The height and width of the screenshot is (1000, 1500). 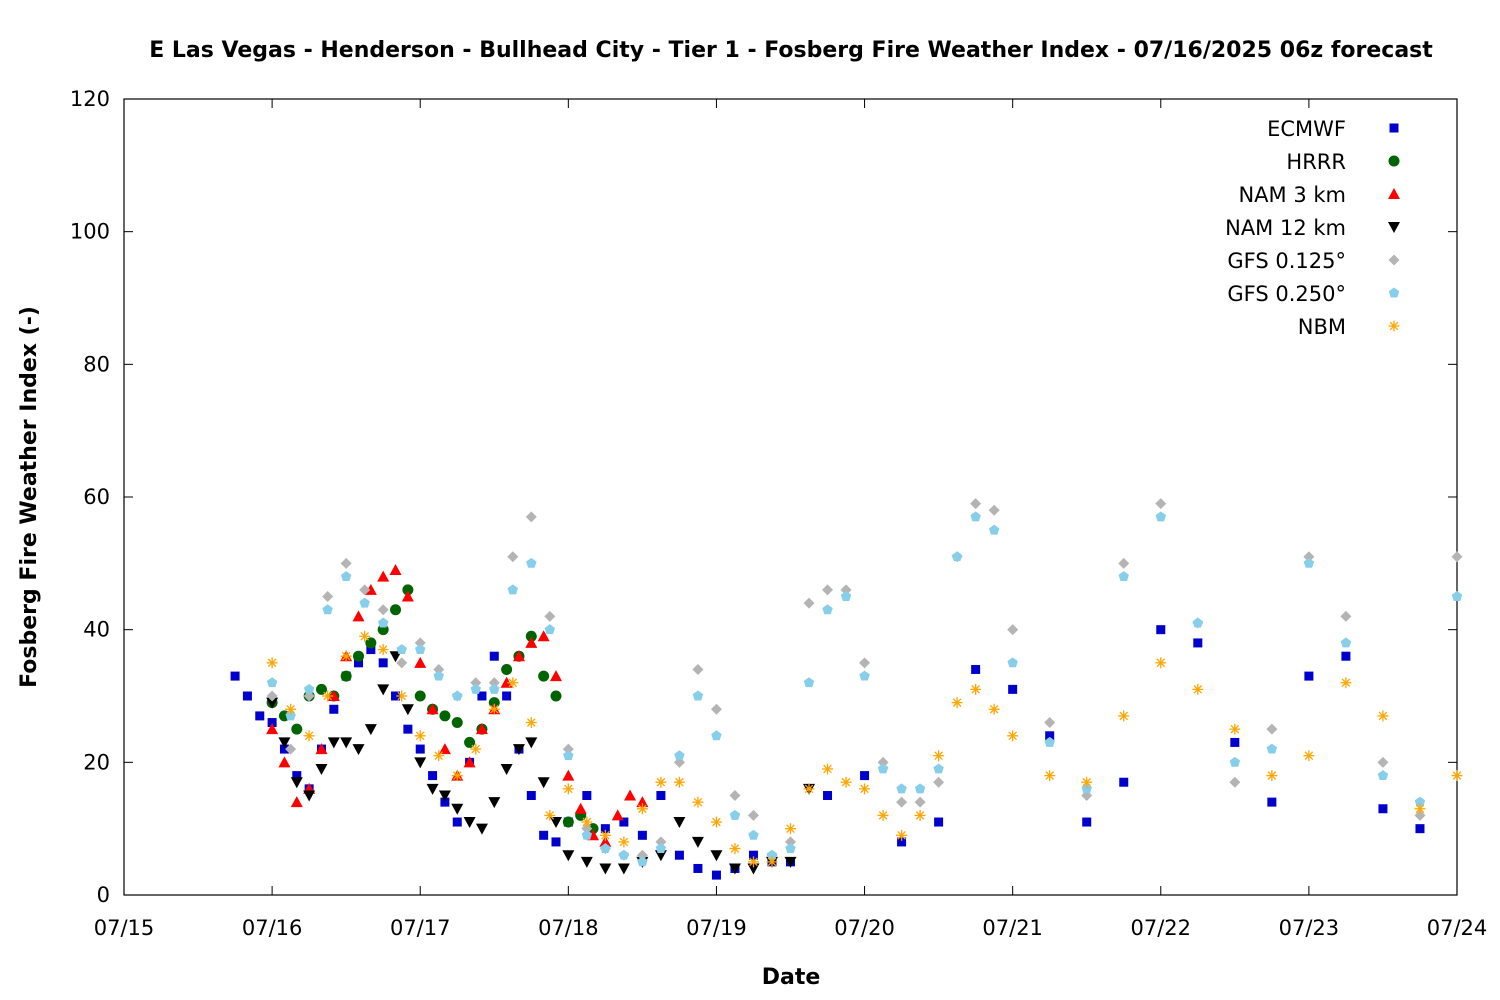 I want to click on legend-label: NBM, so click(x=1322, y=327).